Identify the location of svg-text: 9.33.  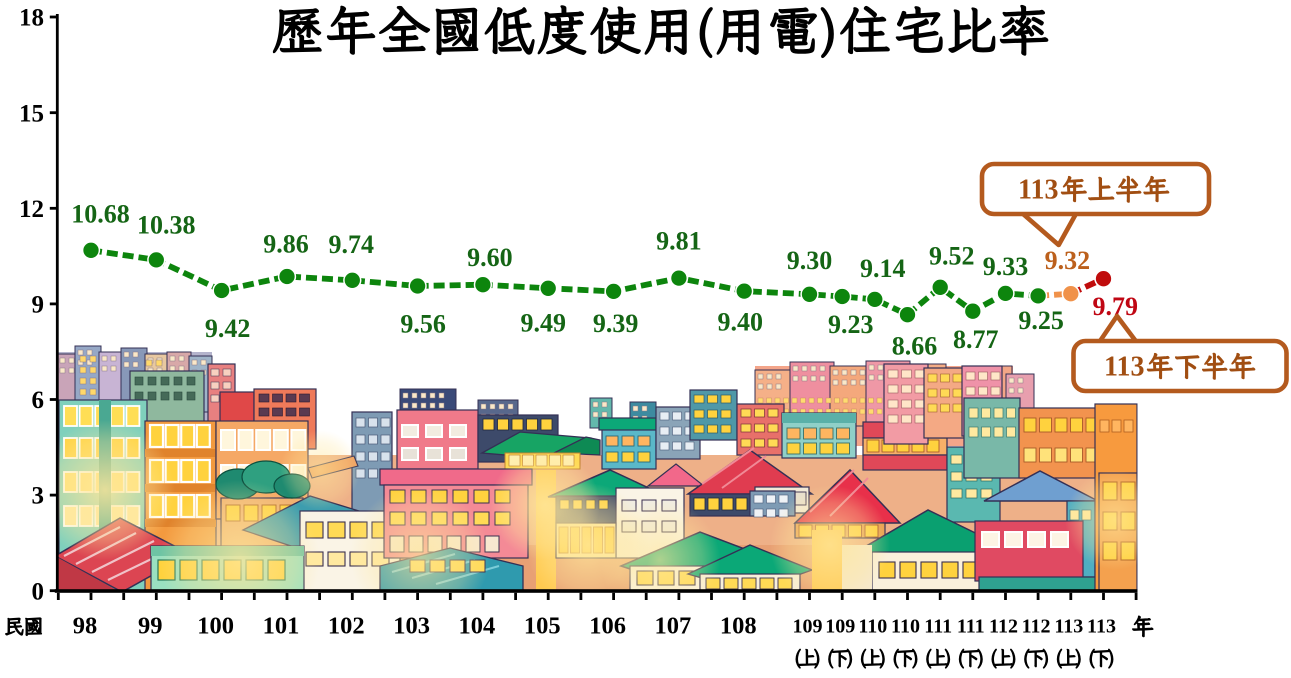
(1006, 266).